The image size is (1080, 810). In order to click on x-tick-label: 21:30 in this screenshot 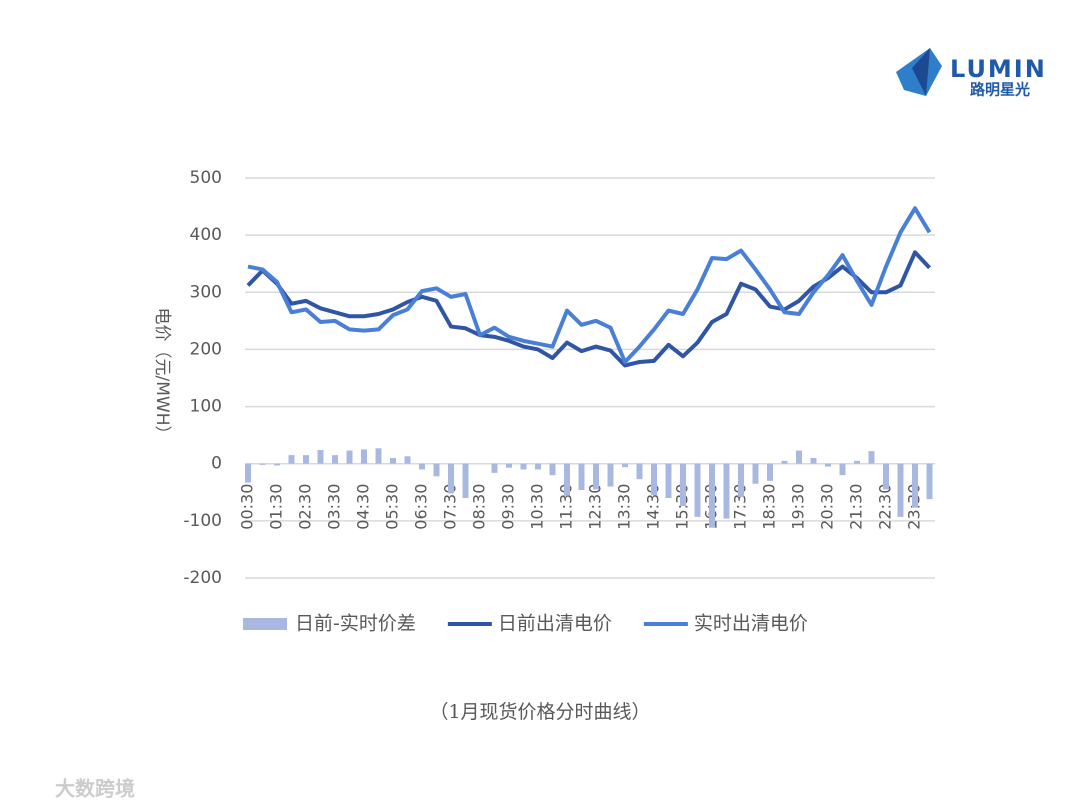, I will do `click(856, 507)`.